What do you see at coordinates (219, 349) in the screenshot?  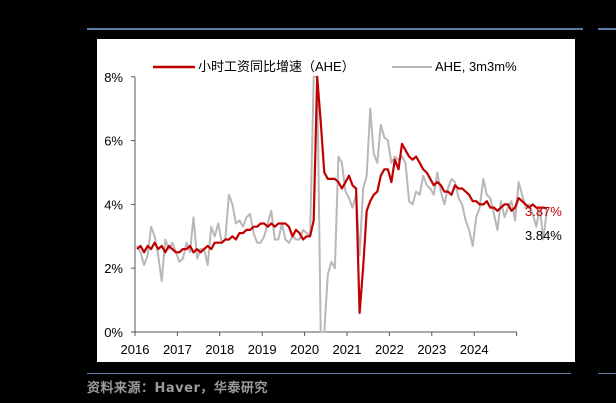 I see `x-tick-label: 2018` at bounding box center [219, 349].